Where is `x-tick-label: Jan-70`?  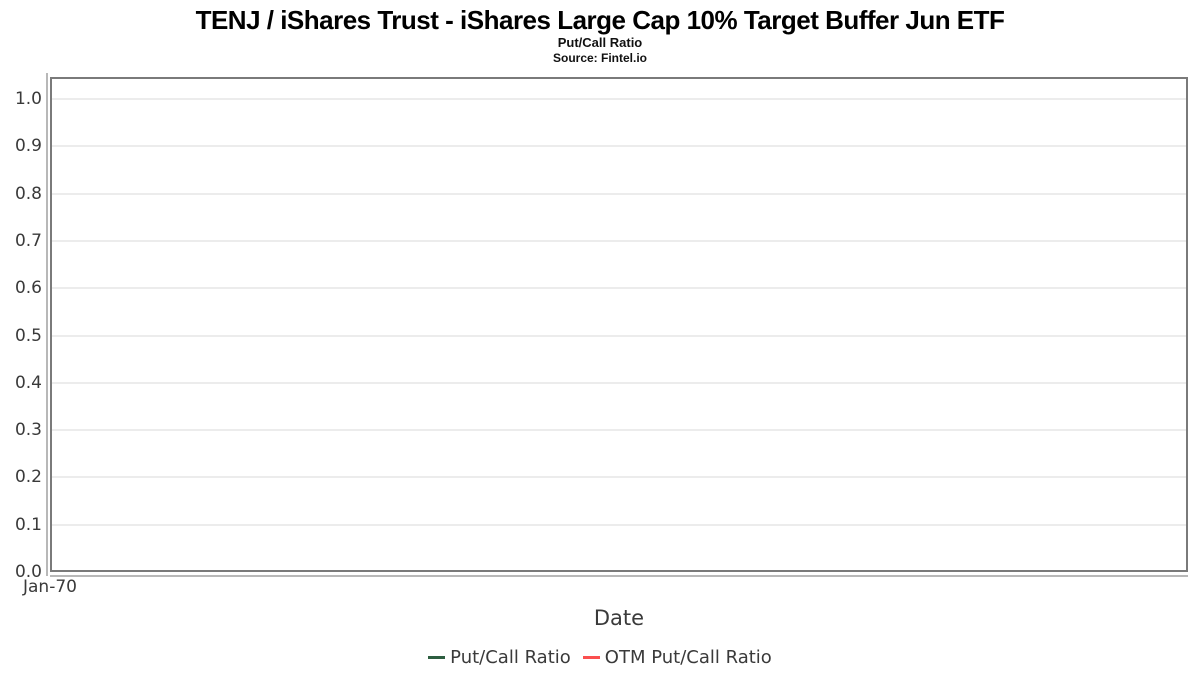
x-tick-label: Jan-70 is located at coordinates (50, 587).